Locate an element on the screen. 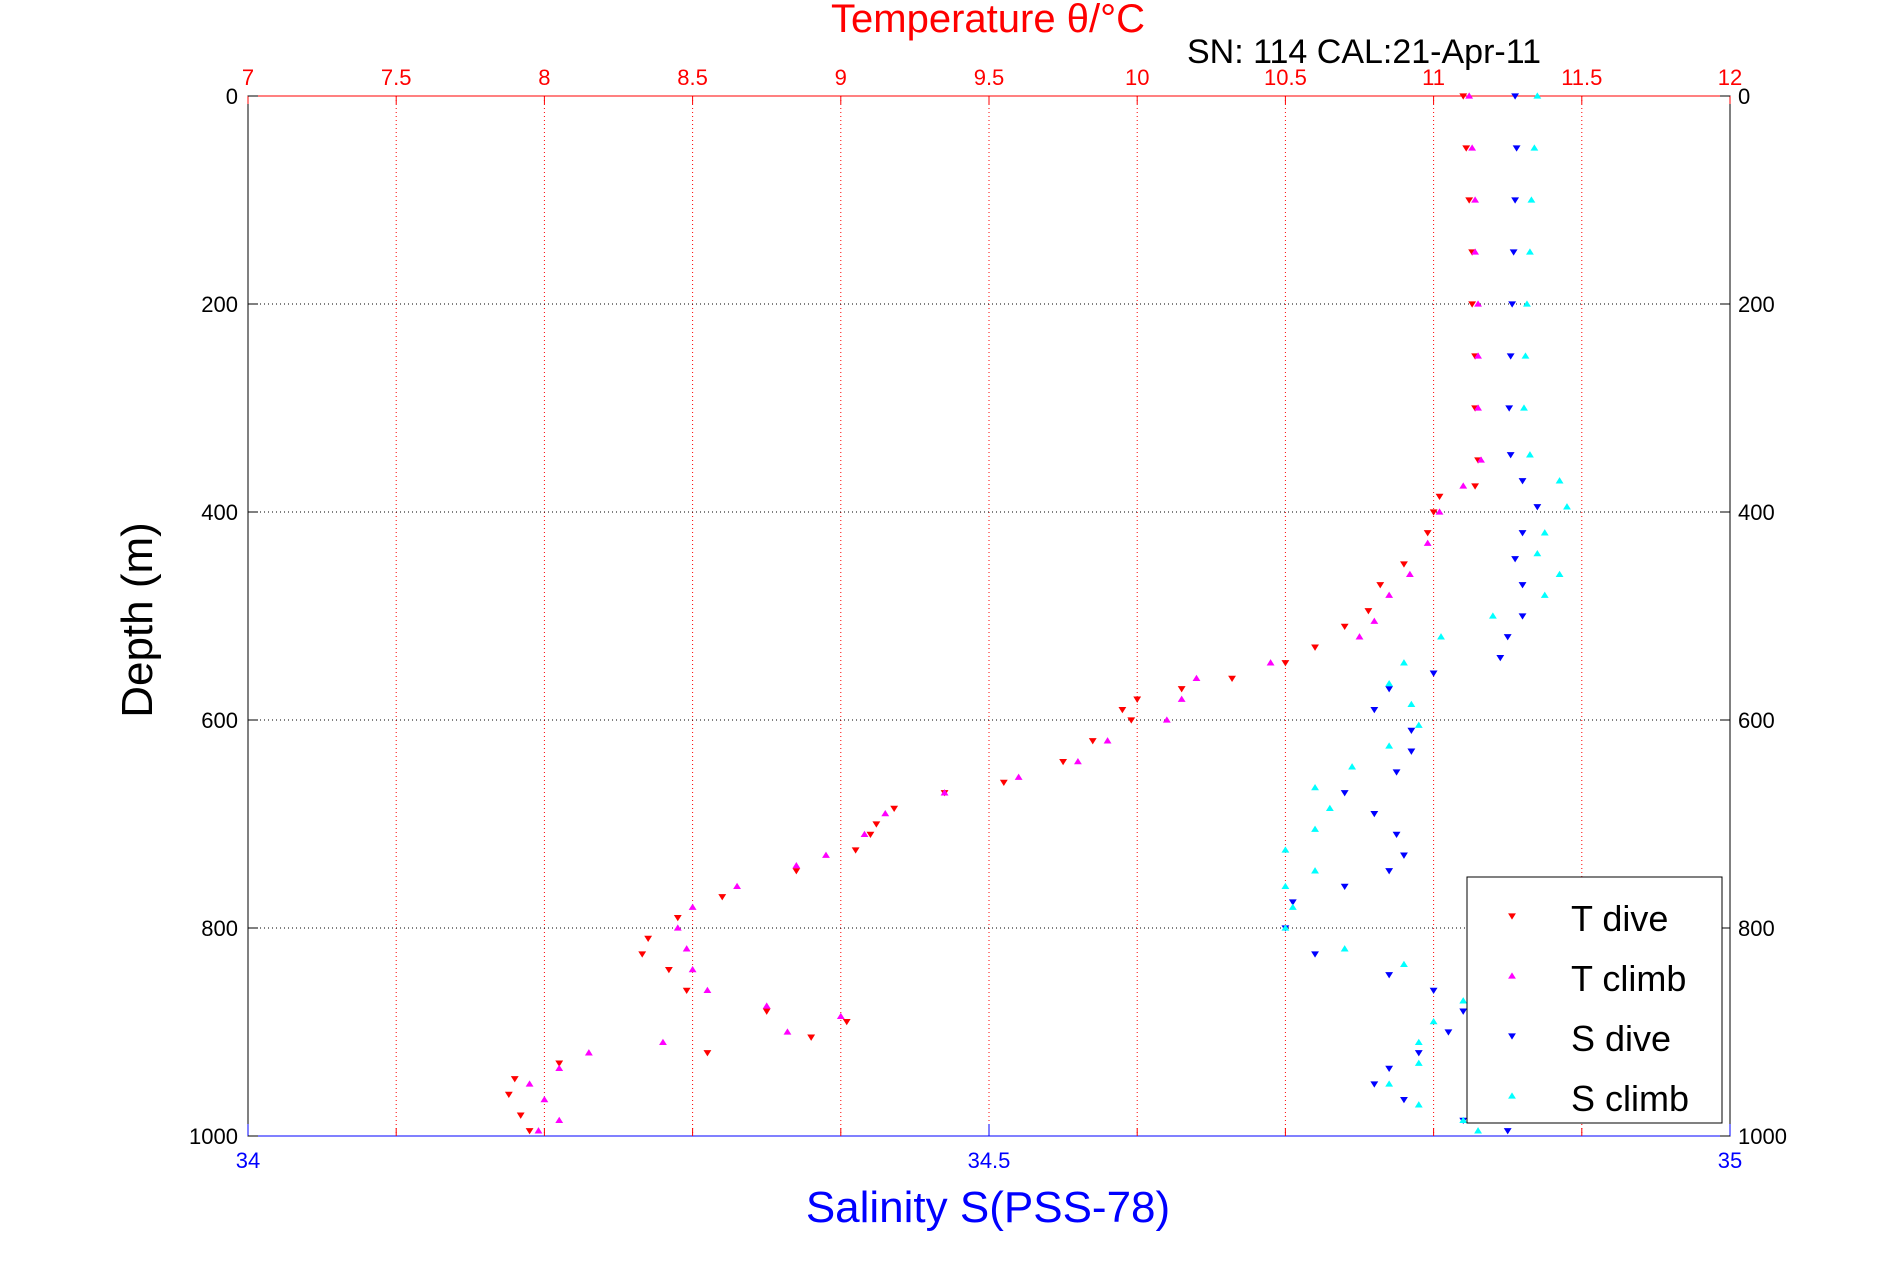  legend-label-s-dive: S dive is located at coordinates (1621, 1038).